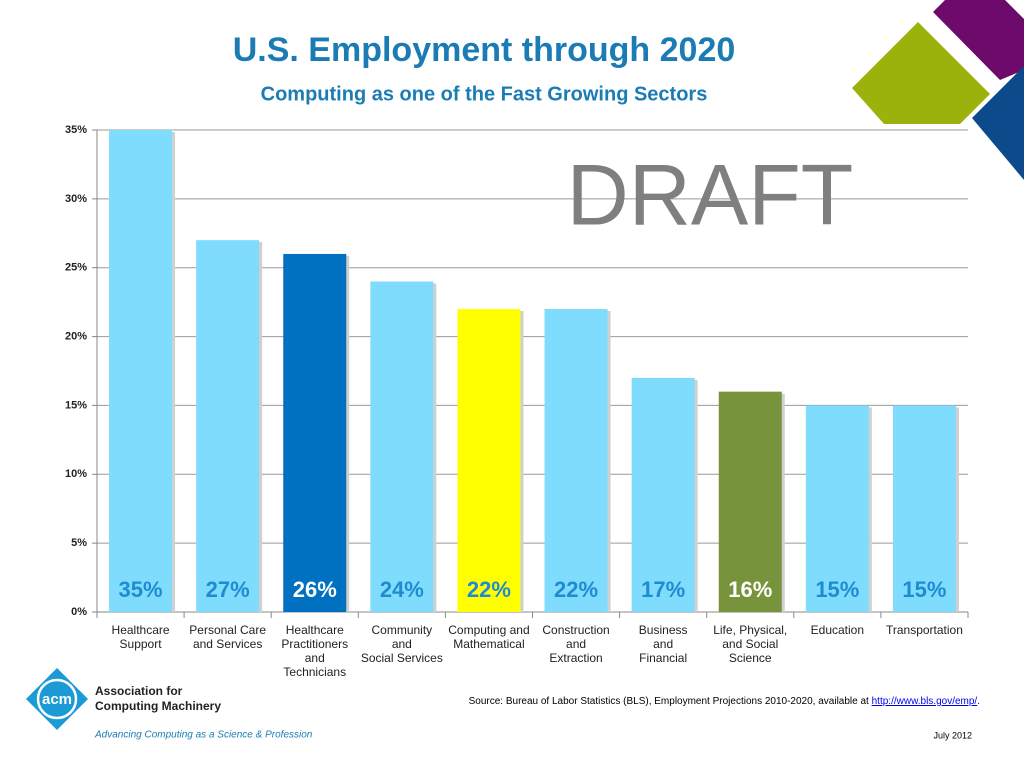 This screenshot has width=1024, height=768. Describe the element at coordinates (76, 405) in the screenshot. I see `y-tick-label: 15%` at that location.